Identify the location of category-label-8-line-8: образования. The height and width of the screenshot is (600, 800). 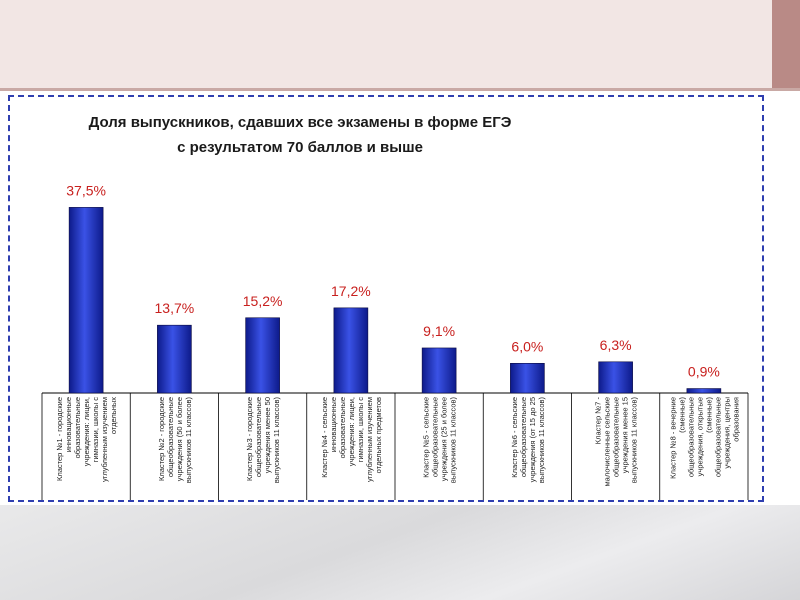
(735, 419).